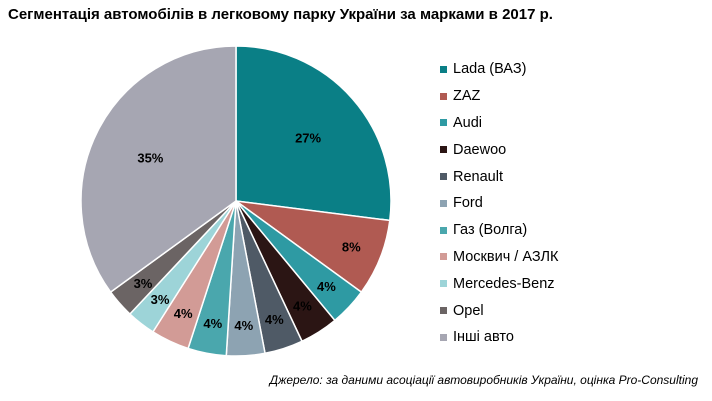 Image resolution: width=712 pixels, height=401 pixels. I want to click on legend-item-4: Renault, so click(499, 176).